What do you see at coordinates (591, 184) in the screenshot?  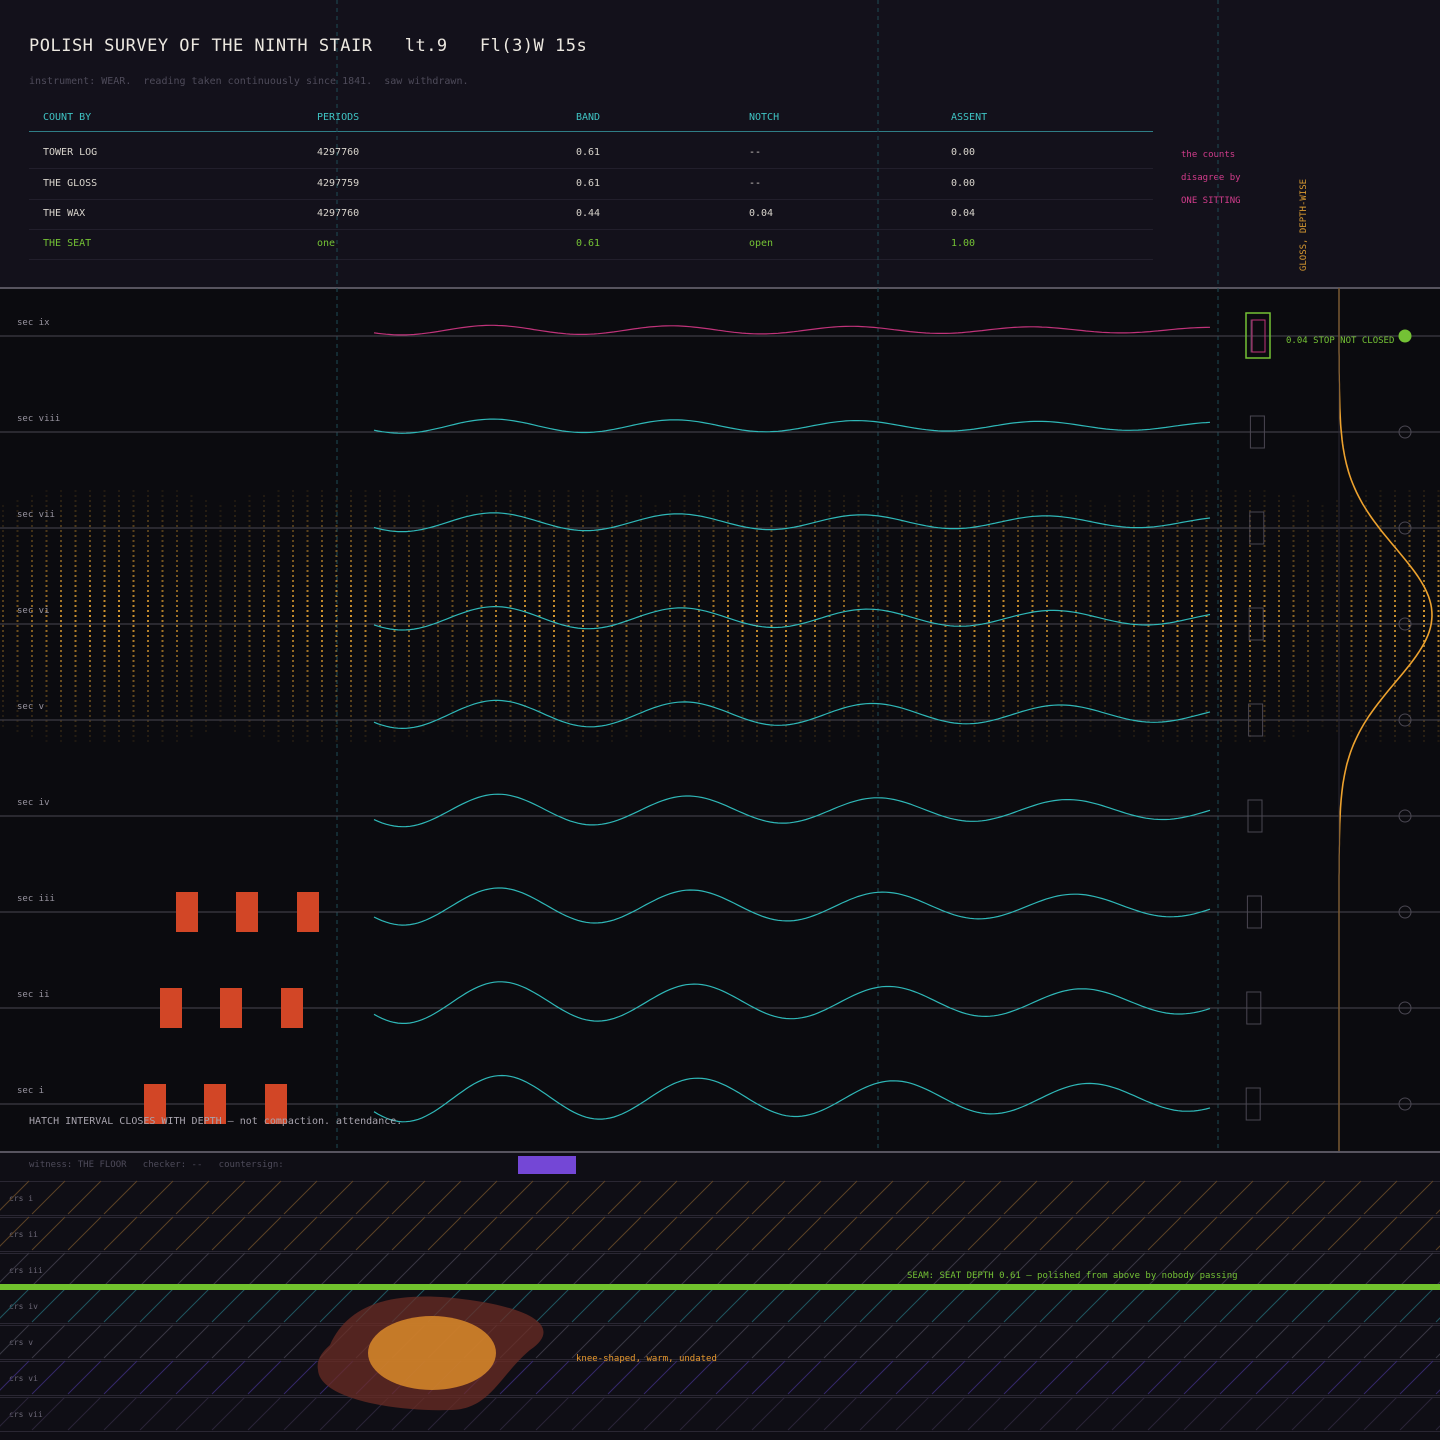 I see `table-row: THE GLOSS 4297759 0.61 -- 0.00` at bounding box center [591, 184].